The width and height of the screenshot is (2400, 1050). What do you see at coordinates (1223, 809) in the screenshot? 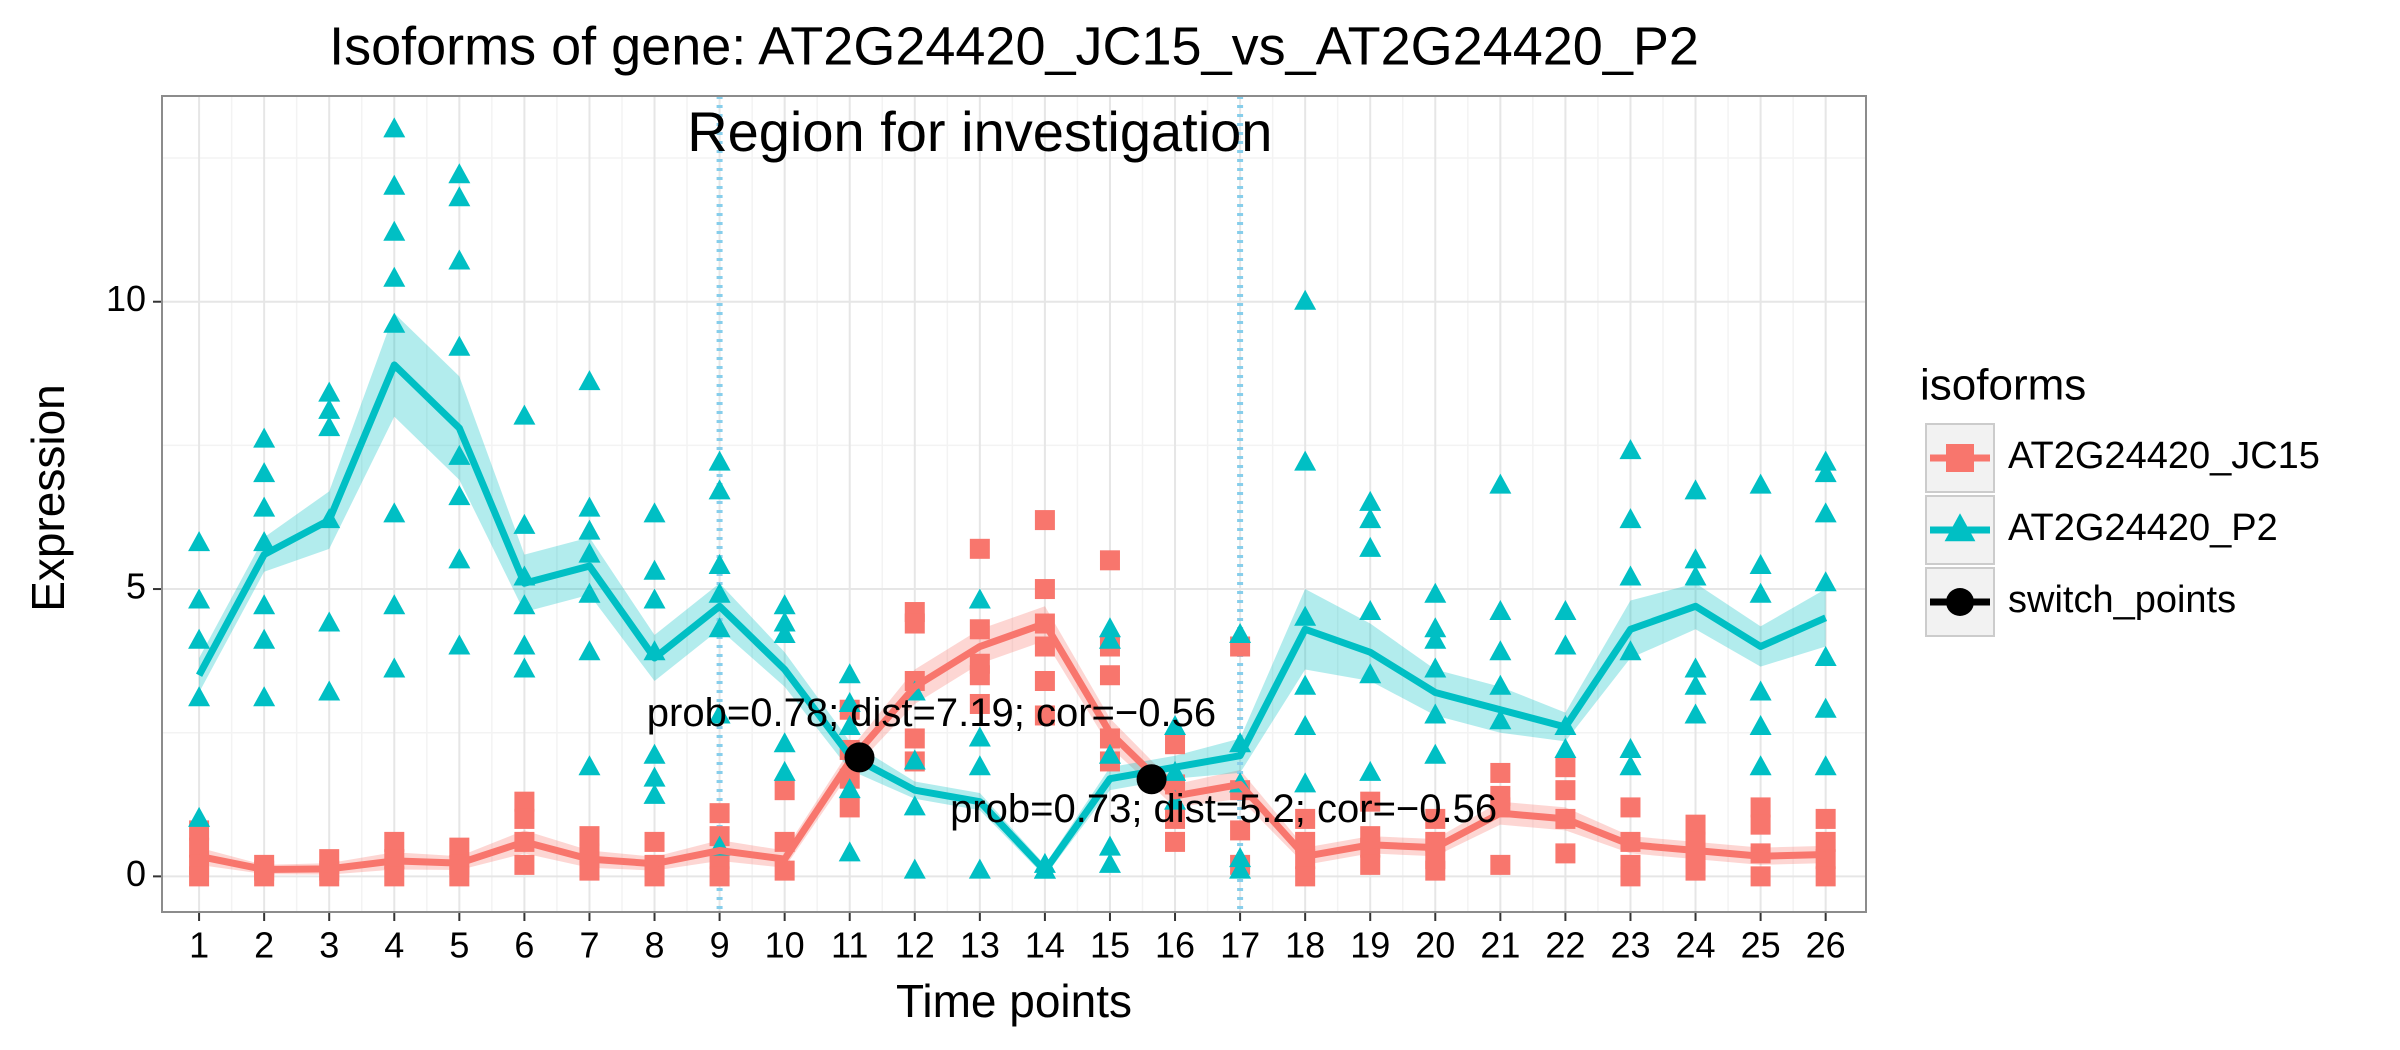
I see `switch-point-annotation: prob=0.73; dist=5.2; cor=−0.56` at bounding box center [1223, 809].